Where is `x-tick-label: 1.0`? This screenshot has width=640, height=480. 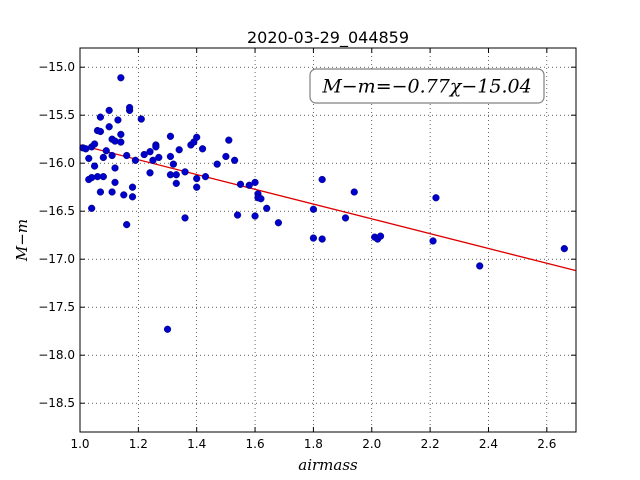
x-tick-label: 1.0 is located at coordinates (79, 444).